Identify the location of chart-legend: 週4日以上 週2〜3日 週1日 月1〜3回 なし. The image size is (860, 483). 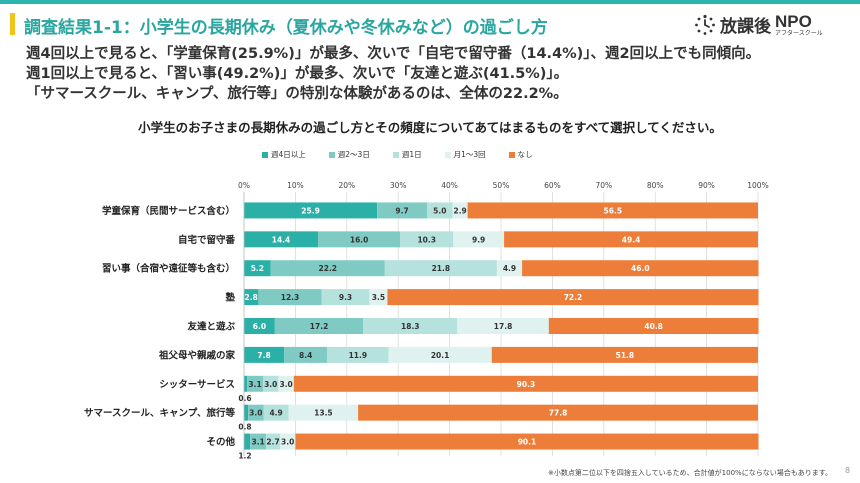
(409, 154).